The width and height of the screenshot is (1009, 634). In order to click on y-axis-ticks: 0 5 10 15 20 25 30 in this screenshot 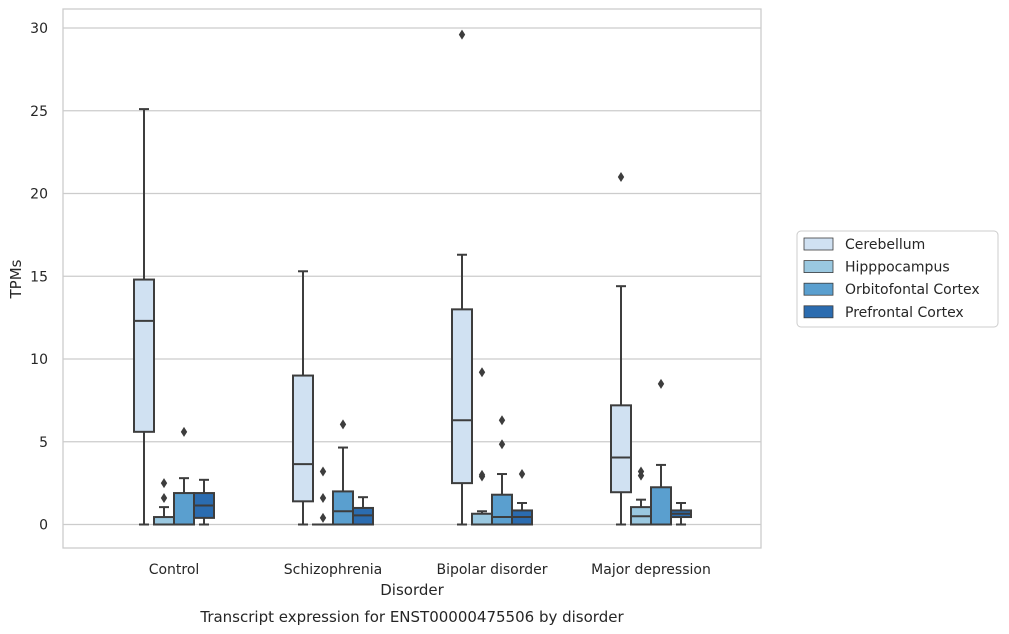, I will do `click(39, 277)`.